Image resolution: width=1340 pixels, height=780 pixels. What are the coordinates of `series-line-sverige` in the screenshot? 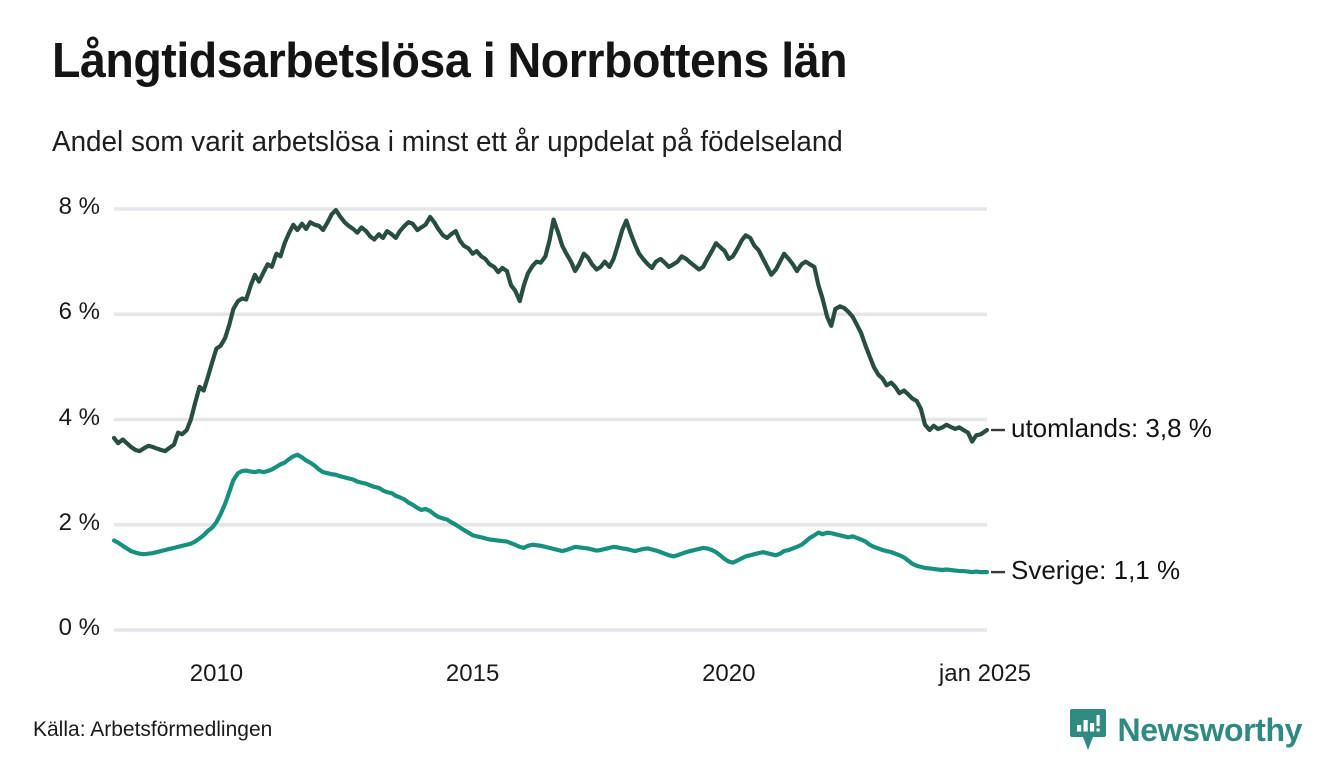 It's located at (550, 513).